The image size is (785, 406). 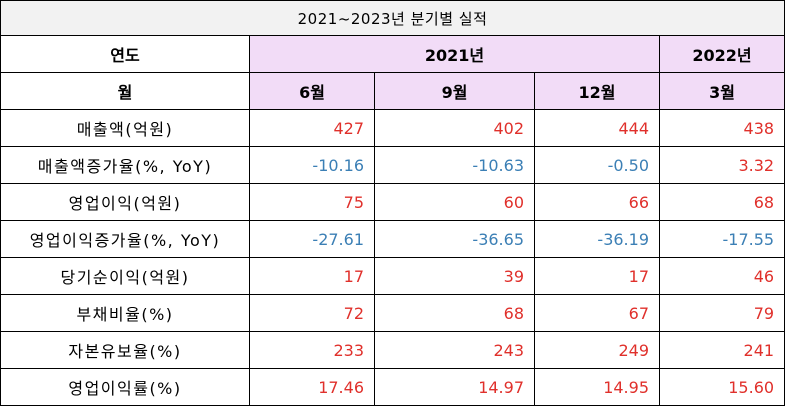 What do you see at coordinates (125, 165) in the screenshot?
I see `row-label: 매출액증가율(%, YoY)` at bounding box center [125, 165].